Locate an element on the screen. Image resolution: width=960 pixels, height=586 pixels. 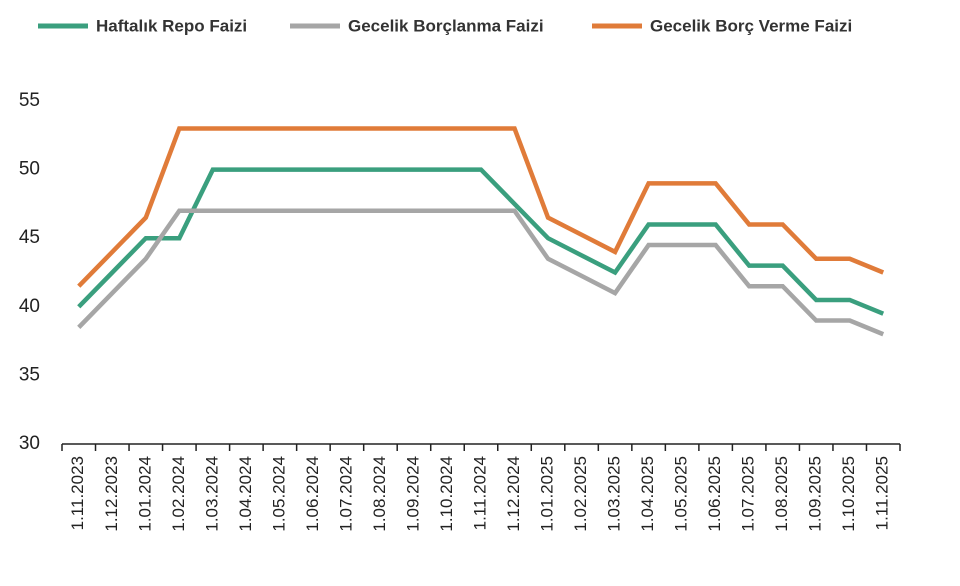
x-tick-label: 1.01.2025 is located at coordinates (547, 494).